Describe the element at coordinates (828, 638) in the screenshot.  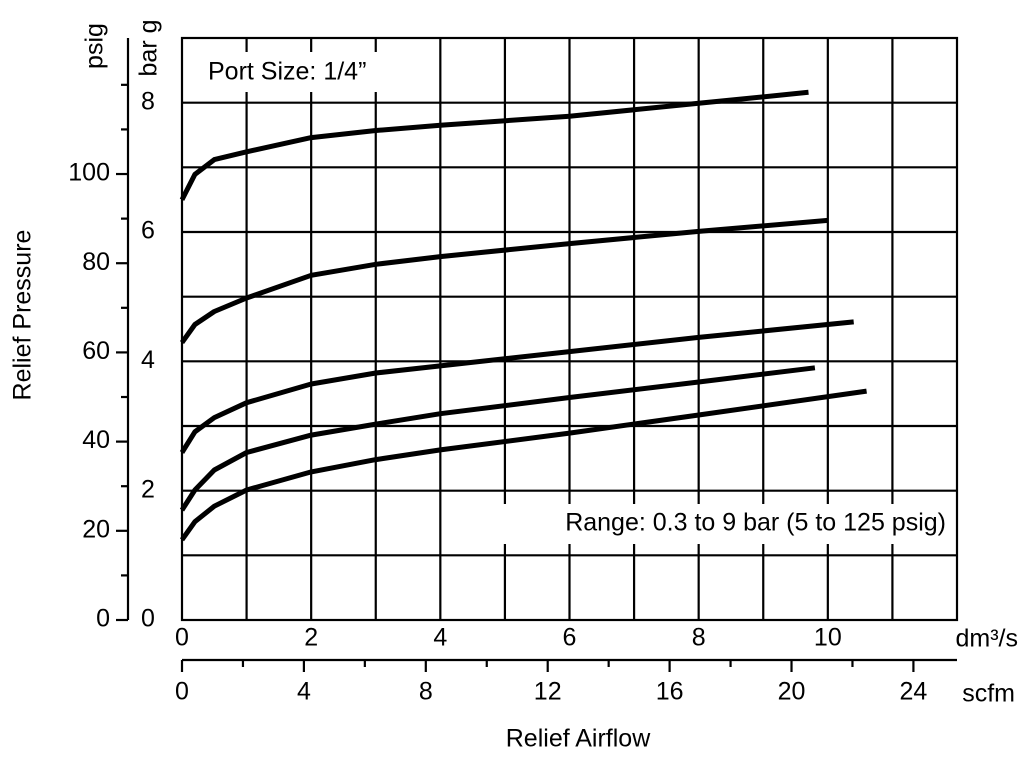
I see `x-tick-label: 10` at that location.